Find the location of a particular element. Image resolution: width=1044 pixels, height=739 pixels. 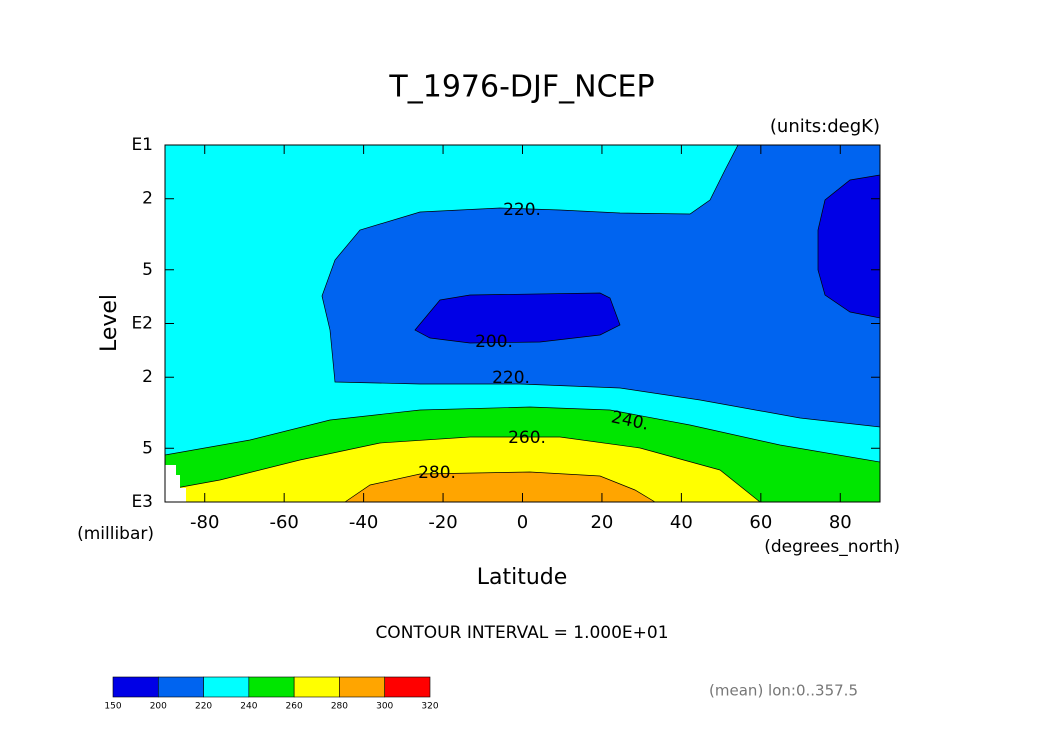

colorbar-label: 280 is located at coordinates (339, 707).